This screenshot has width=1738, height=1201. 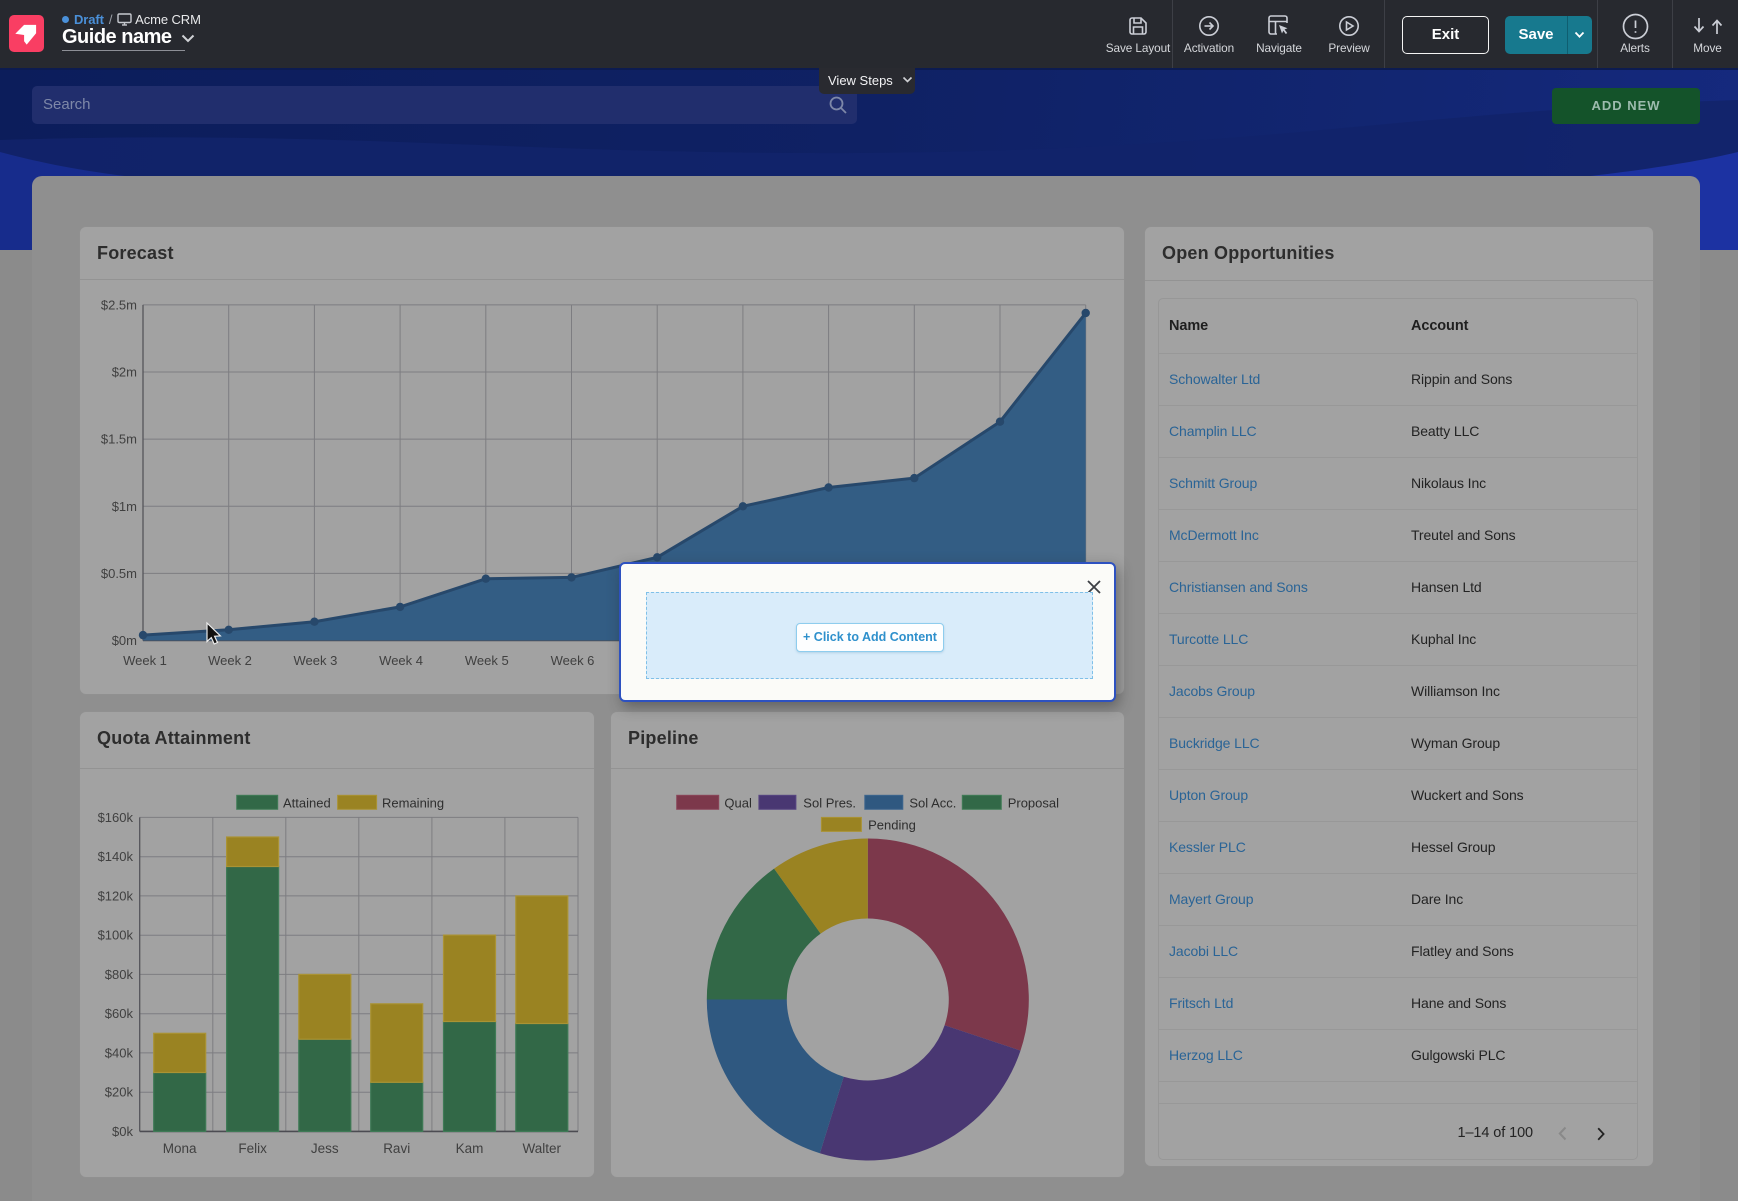 What do you see at coordinates (124, 640) in the screenshot?
I see `svg-text: $0m` at bounding box center [124, 640].